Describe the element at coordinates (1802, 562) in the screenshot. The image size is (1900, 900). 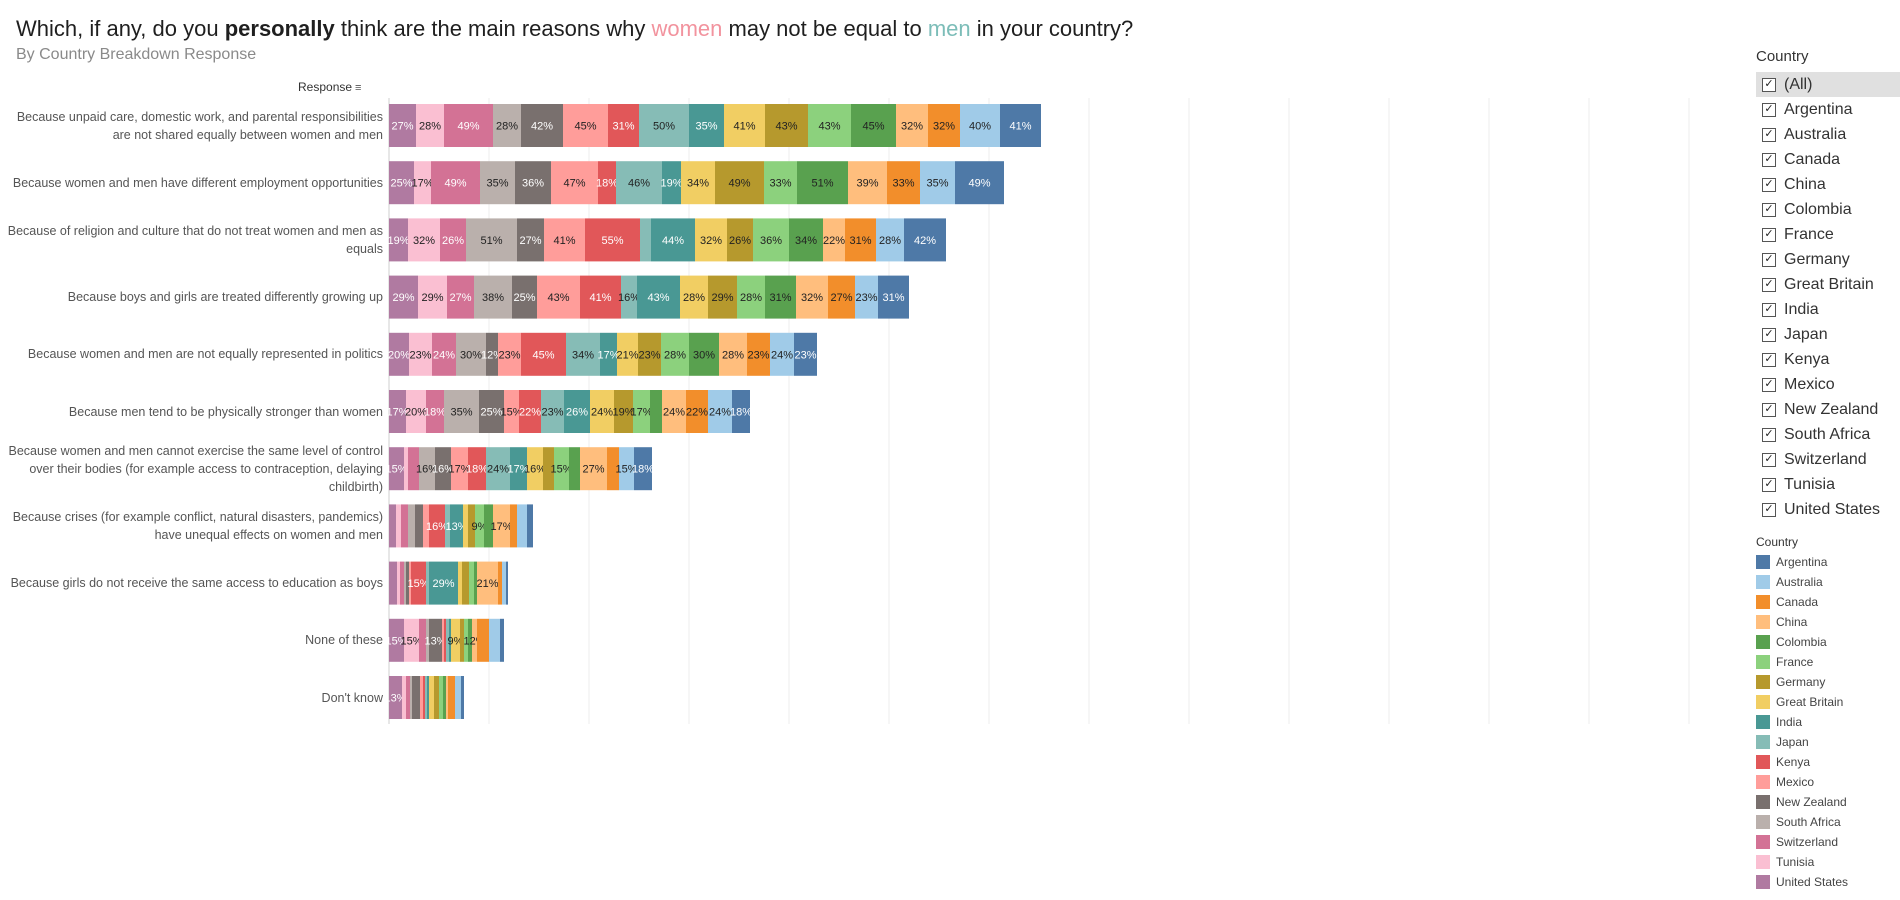
I see `legend-item: Argentina` at that location.